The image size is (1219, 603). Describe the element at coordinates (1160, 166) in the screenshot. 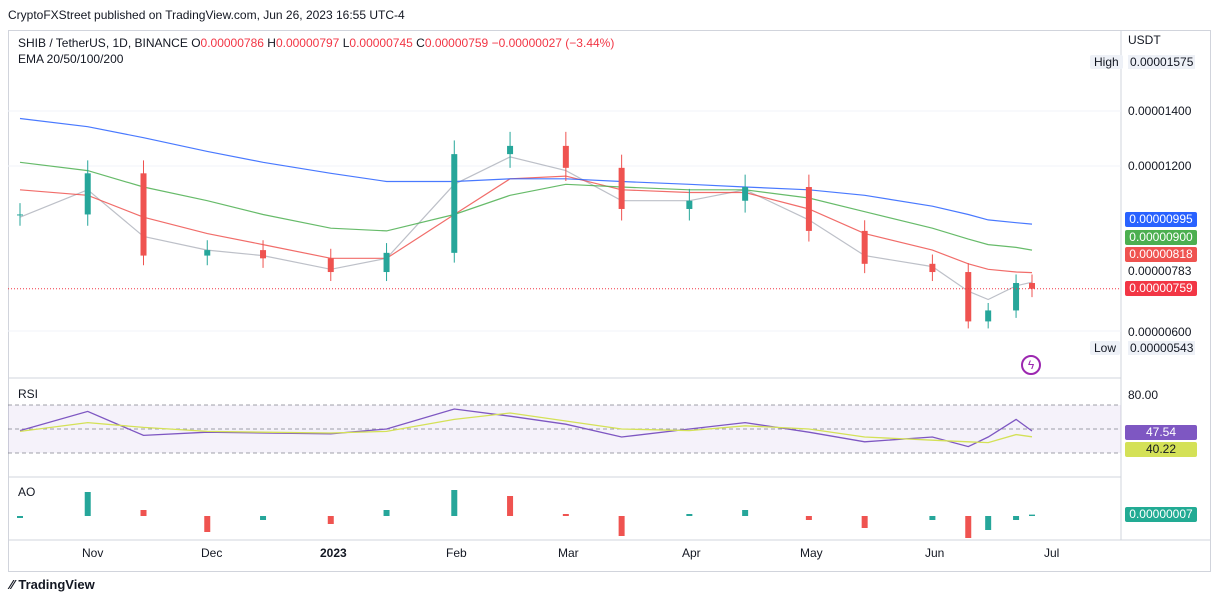

I see `price-tick-2: 0.00001200` at that location.